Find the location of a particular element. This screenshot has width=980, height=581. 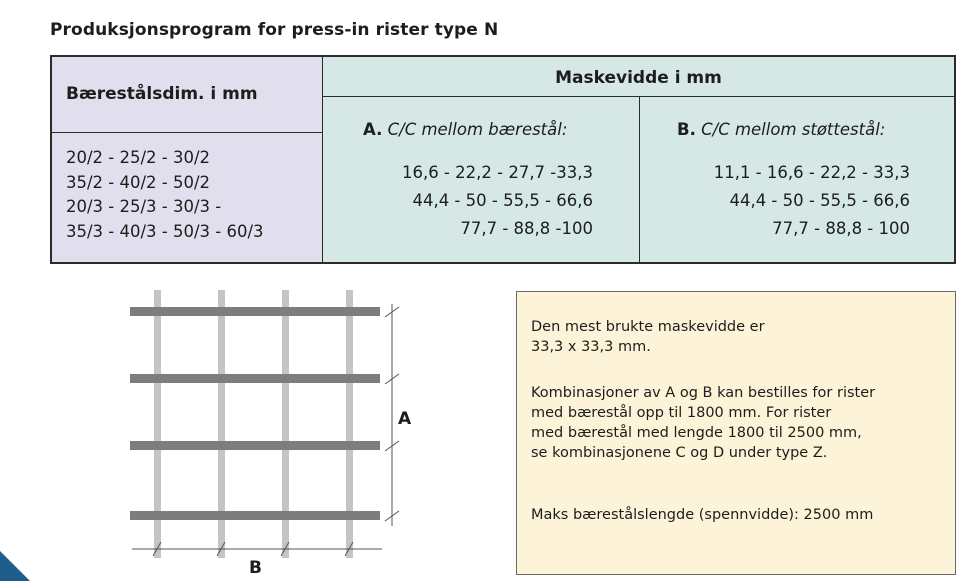

column-b-value-line: 44,4 - 50 - 55,5 - 66,6 is located at coordinates (819, 200).